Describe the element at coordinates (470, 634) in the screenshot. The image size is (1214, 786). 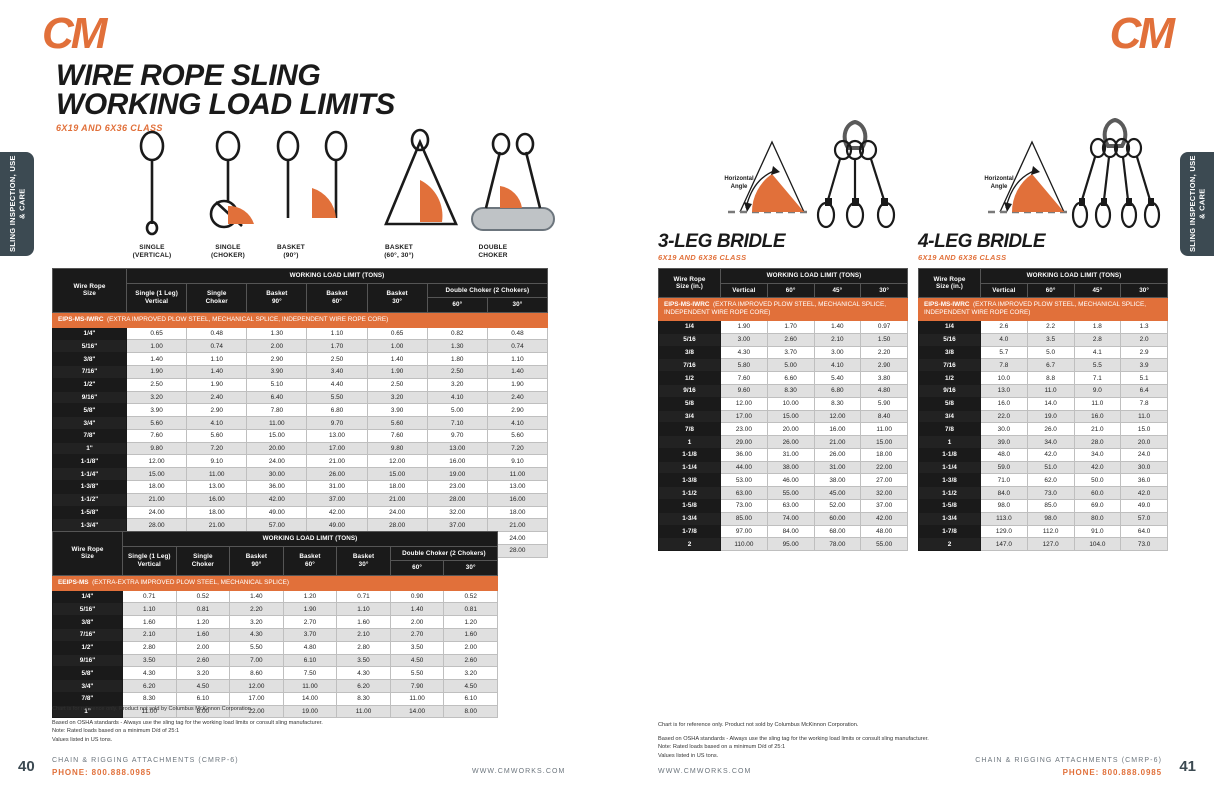
I see `cell-value: 1.60` at that location.